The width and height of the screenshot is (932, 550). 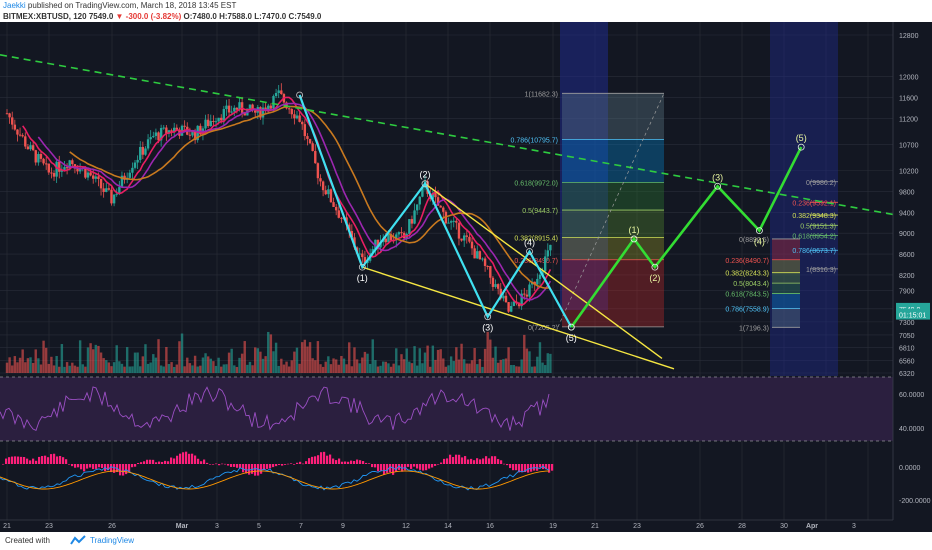 What do you see at coordinates (913, 314) in the screenshot?
I see `price-badge` at bounding box center [913, 314].